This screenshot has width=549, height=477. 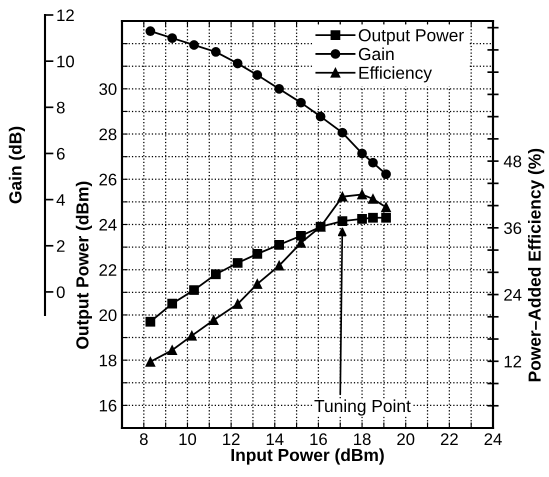 I want to click on legend-label: Efficiency, so click(x=395, y=74).